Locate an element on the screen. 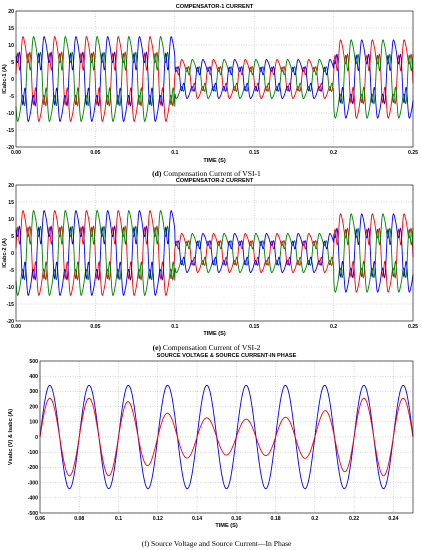  y-axis-label: Vsabc (V) & Isabc (A) is located at coordinates (11, 437).